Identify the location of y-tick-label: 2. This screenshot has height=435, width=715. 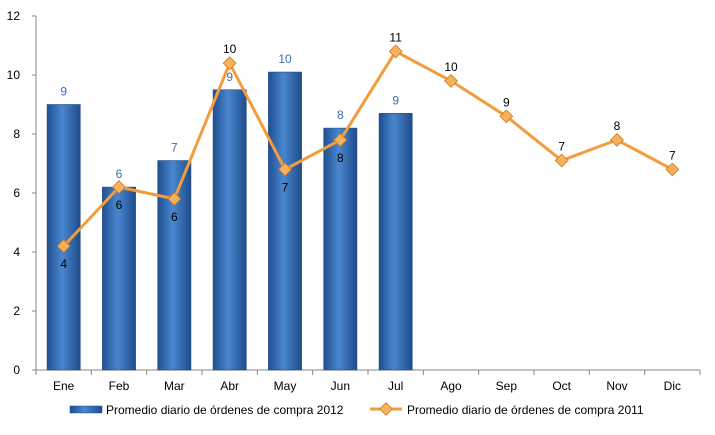
(16, 311).